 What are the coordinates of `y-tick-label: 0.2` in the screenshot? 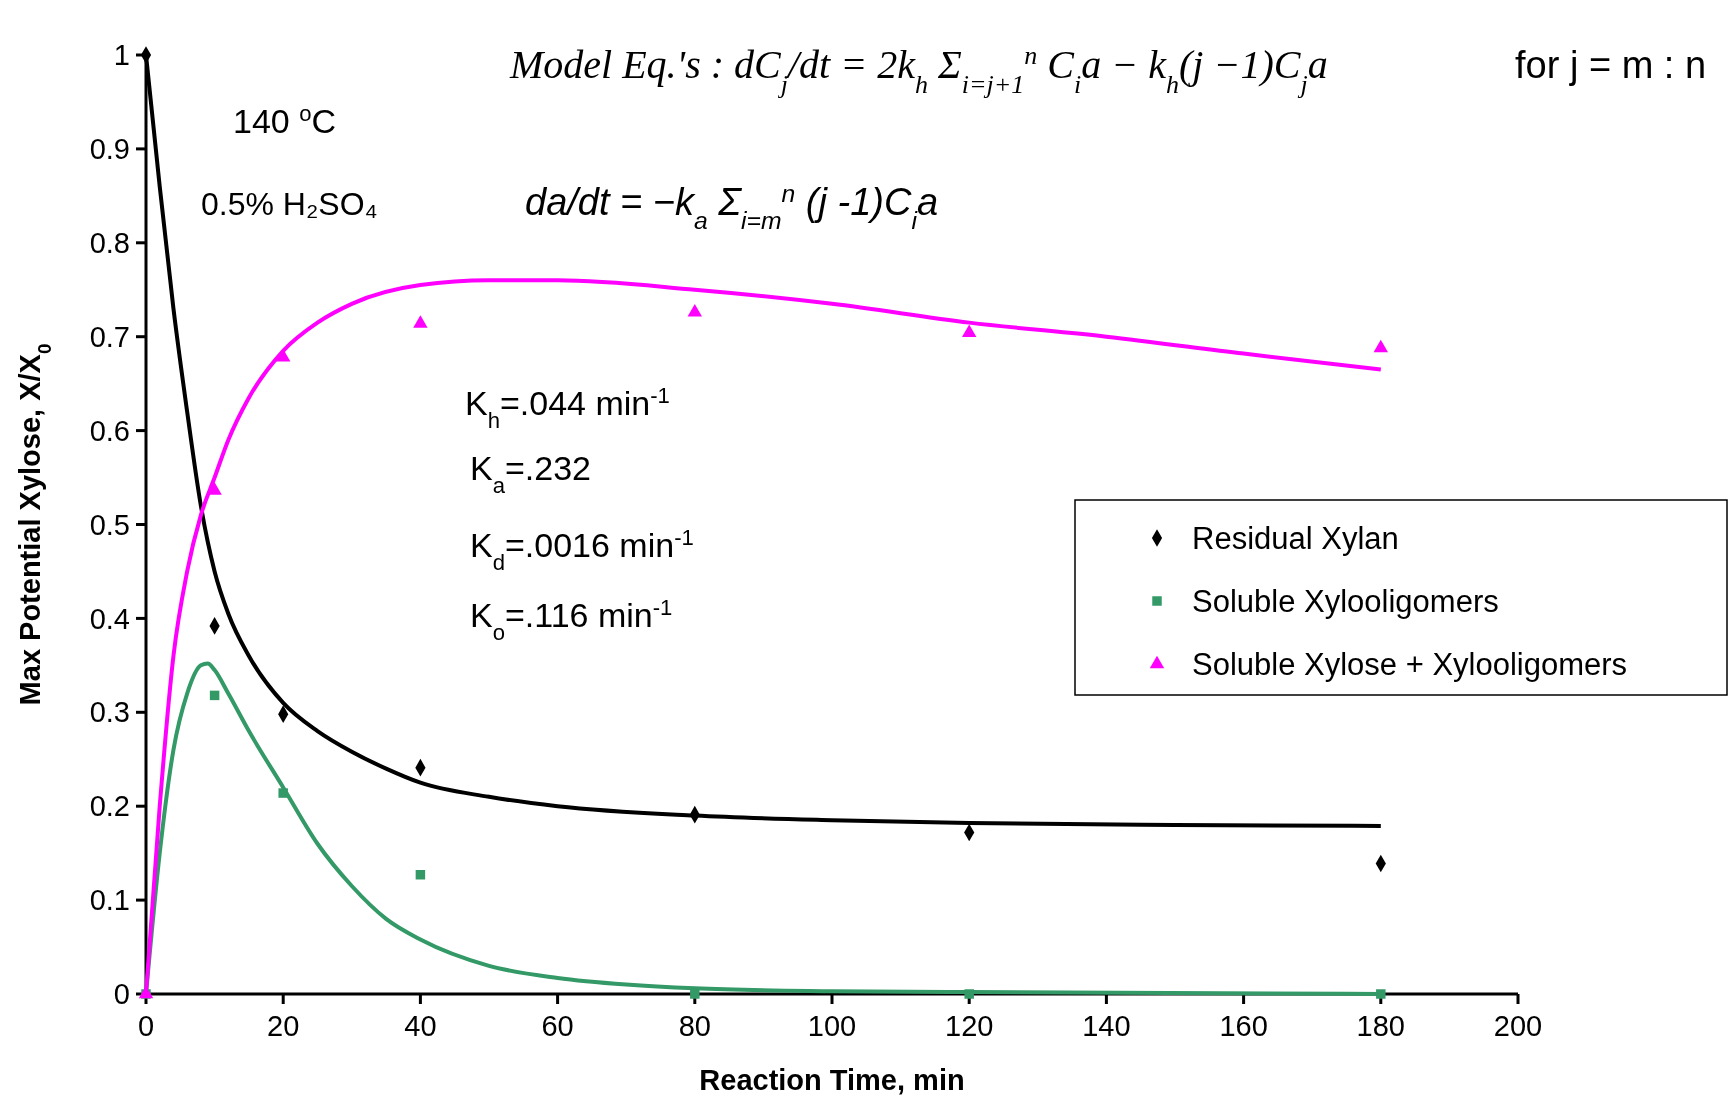 It's located at (109, 806).